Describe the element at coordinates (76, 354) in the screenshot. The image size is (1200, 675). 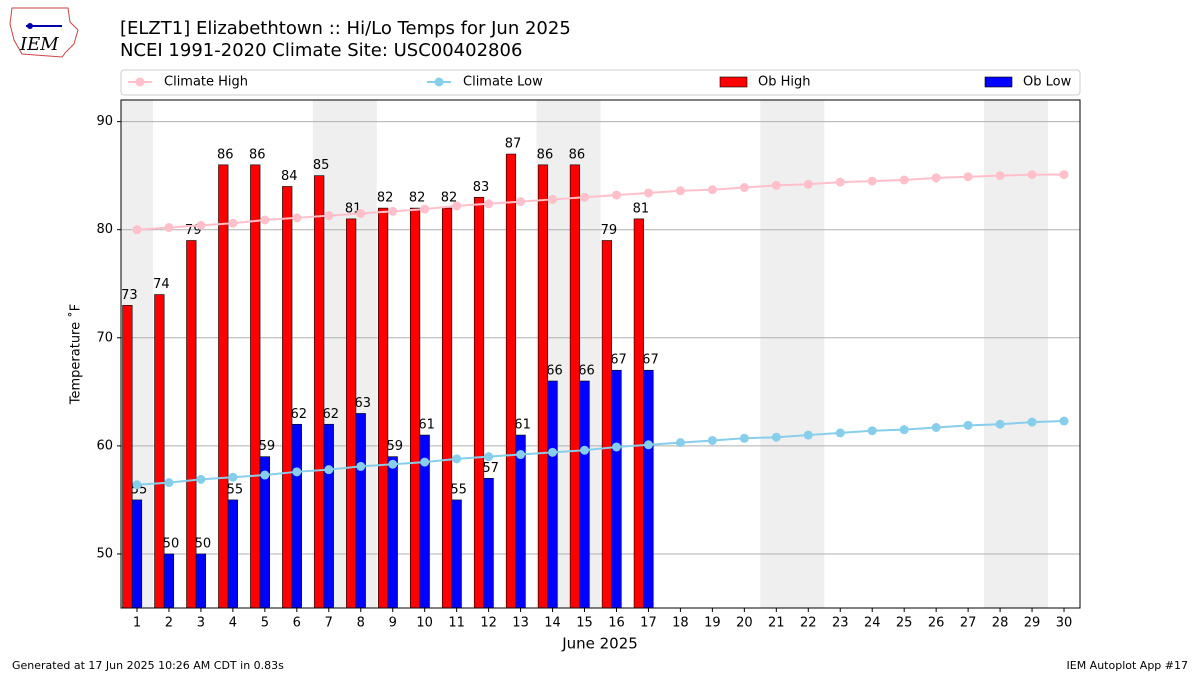
I see `y-axis-label: Temperature ˚F` at that location.